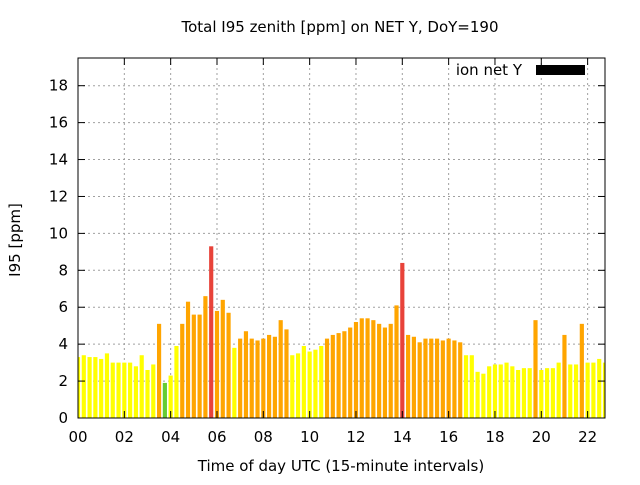 The image size is (640, 485). What do you see at coordinates (494, 437) in the screenshot?
I see `x-tick-label: 18` at bounding box center [494, 437].